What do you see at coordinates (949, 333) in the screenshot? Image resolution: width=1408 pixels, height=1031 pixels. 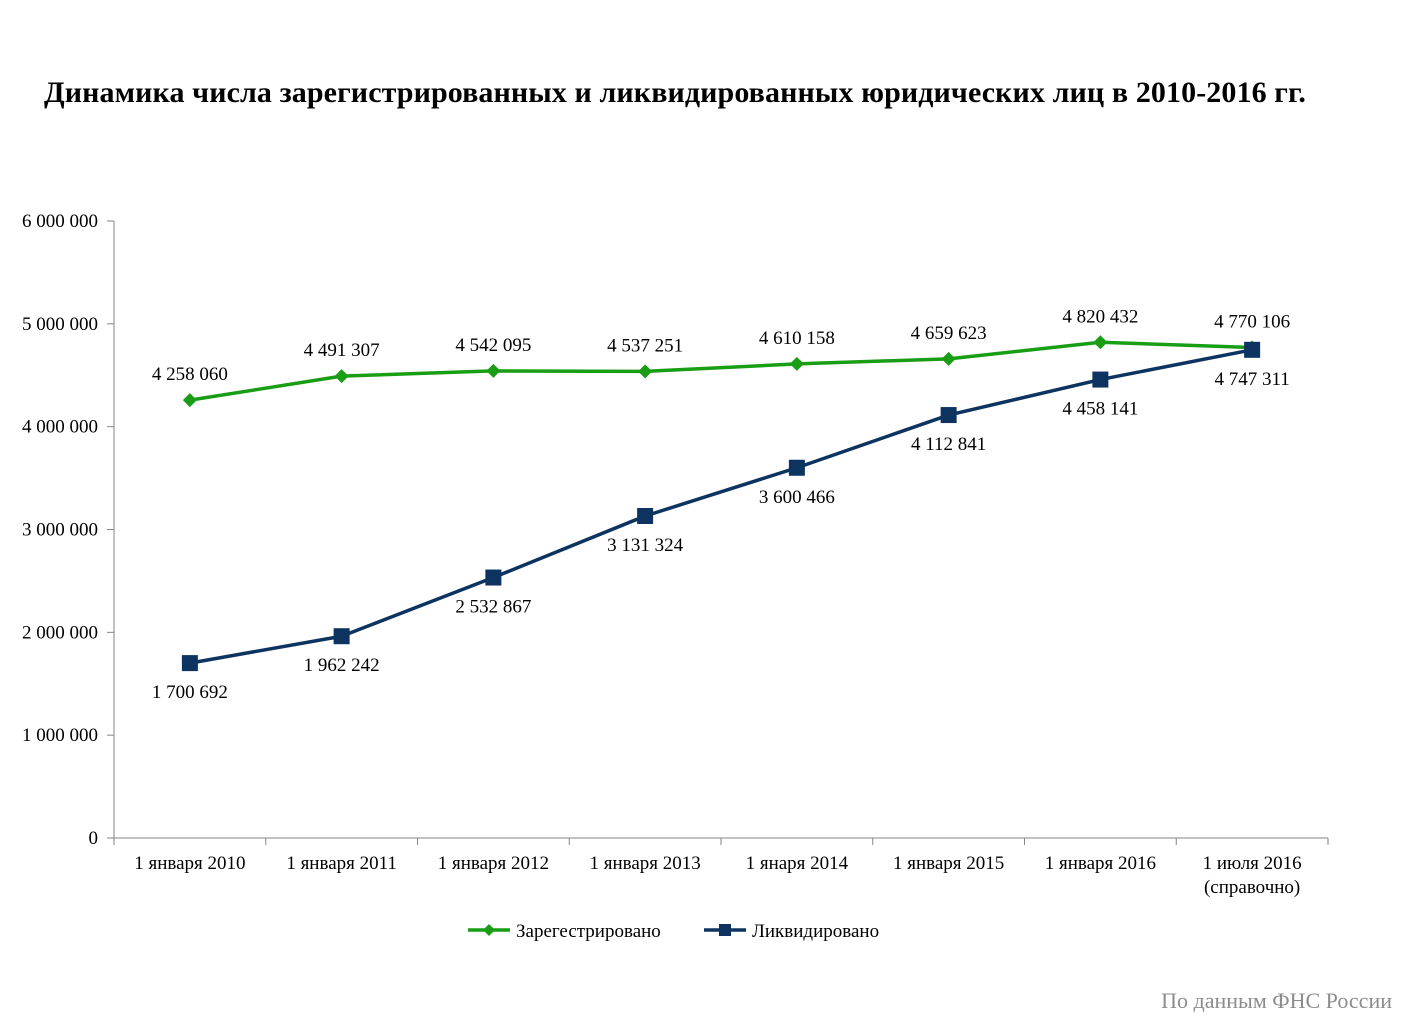 I see `data-label: 4 659 623` at bounding box center [949, 333].